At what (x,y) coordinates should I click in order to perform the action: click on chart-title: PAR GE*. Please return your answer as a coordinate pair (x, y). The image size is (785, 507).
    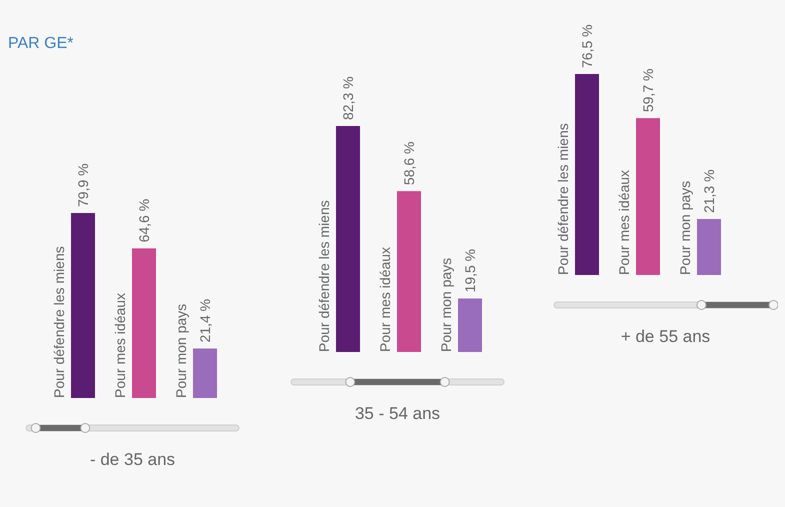
    Looking at the image, I should click on (41, 44).